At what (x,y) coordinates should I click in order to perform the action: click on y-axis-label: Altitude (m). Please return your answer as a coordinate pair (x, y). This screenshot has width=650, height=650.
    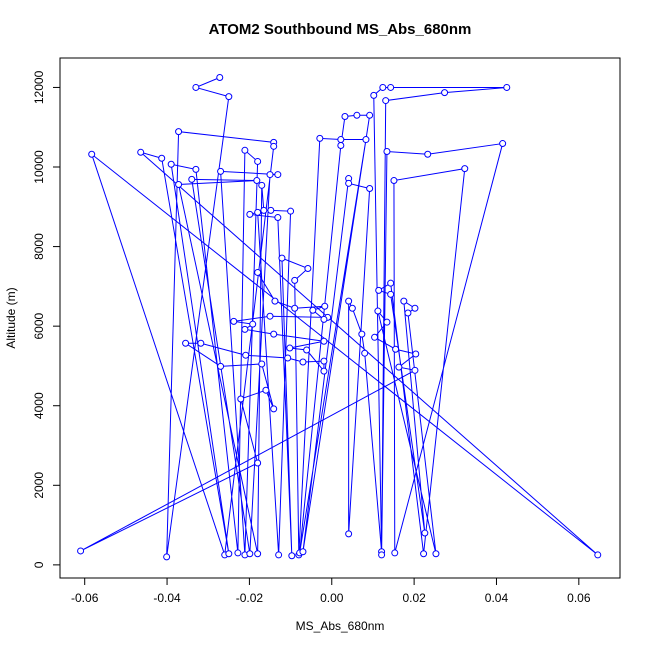
    Looking at the image, I should click on (11, 317).